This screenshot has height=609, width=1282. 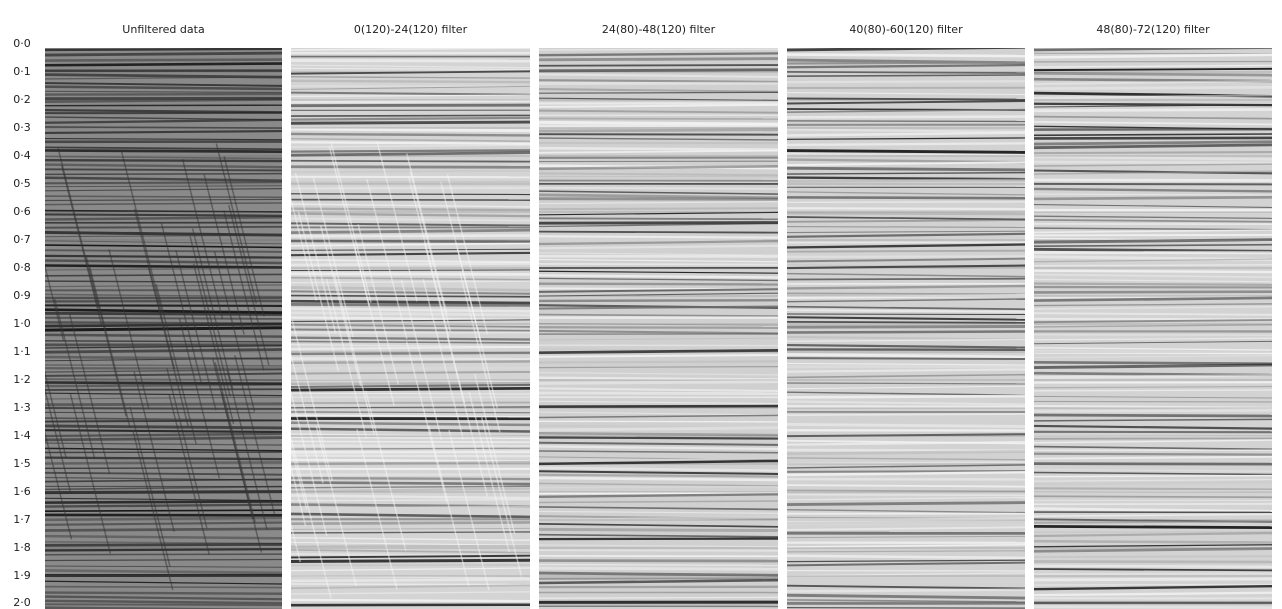 I want to click on time-label: 0·1, so click(x=22, y=71).